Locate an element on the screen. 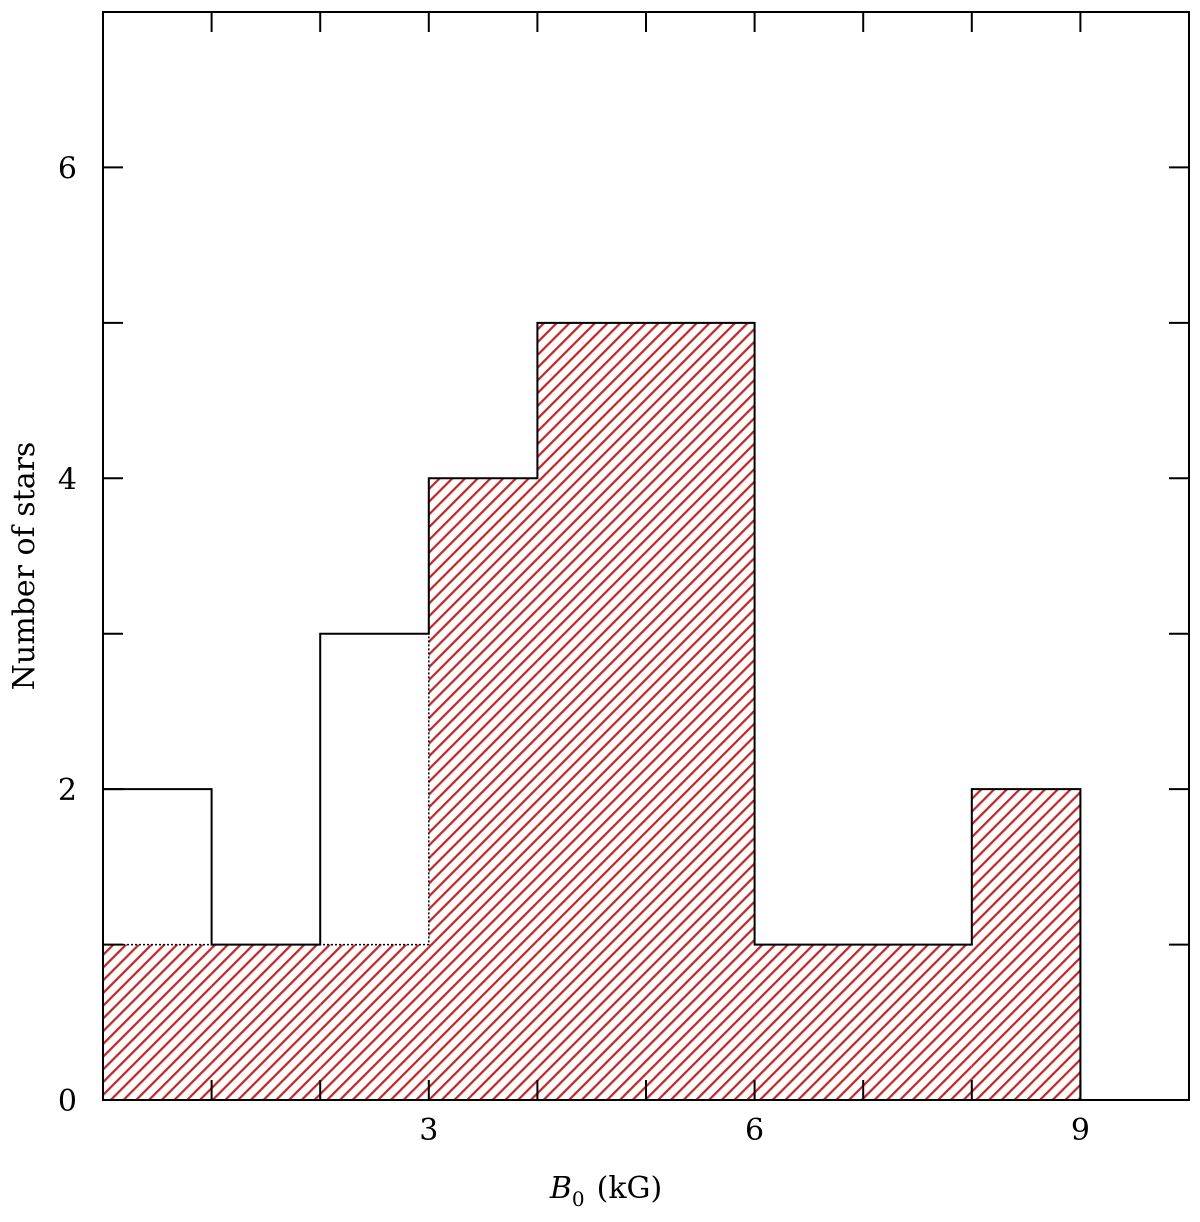 This screenshot has width=1200, height=1222. x-tick-label: 6 is located at coordinates (754, 1130).